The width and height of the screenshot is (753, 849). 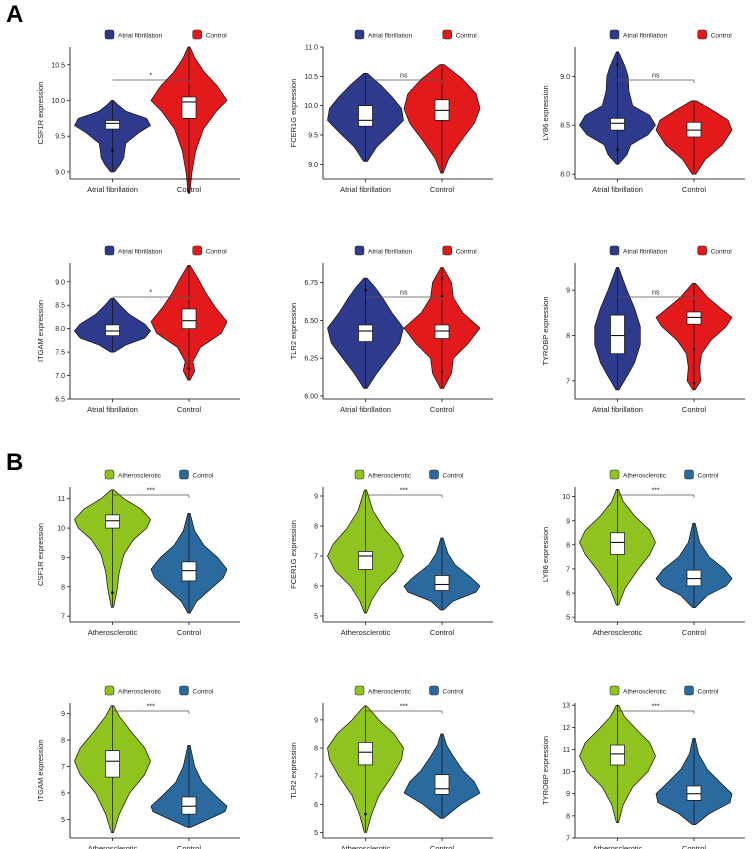 I want to click on y-tick-label: 11, so click(x=61, y=499).